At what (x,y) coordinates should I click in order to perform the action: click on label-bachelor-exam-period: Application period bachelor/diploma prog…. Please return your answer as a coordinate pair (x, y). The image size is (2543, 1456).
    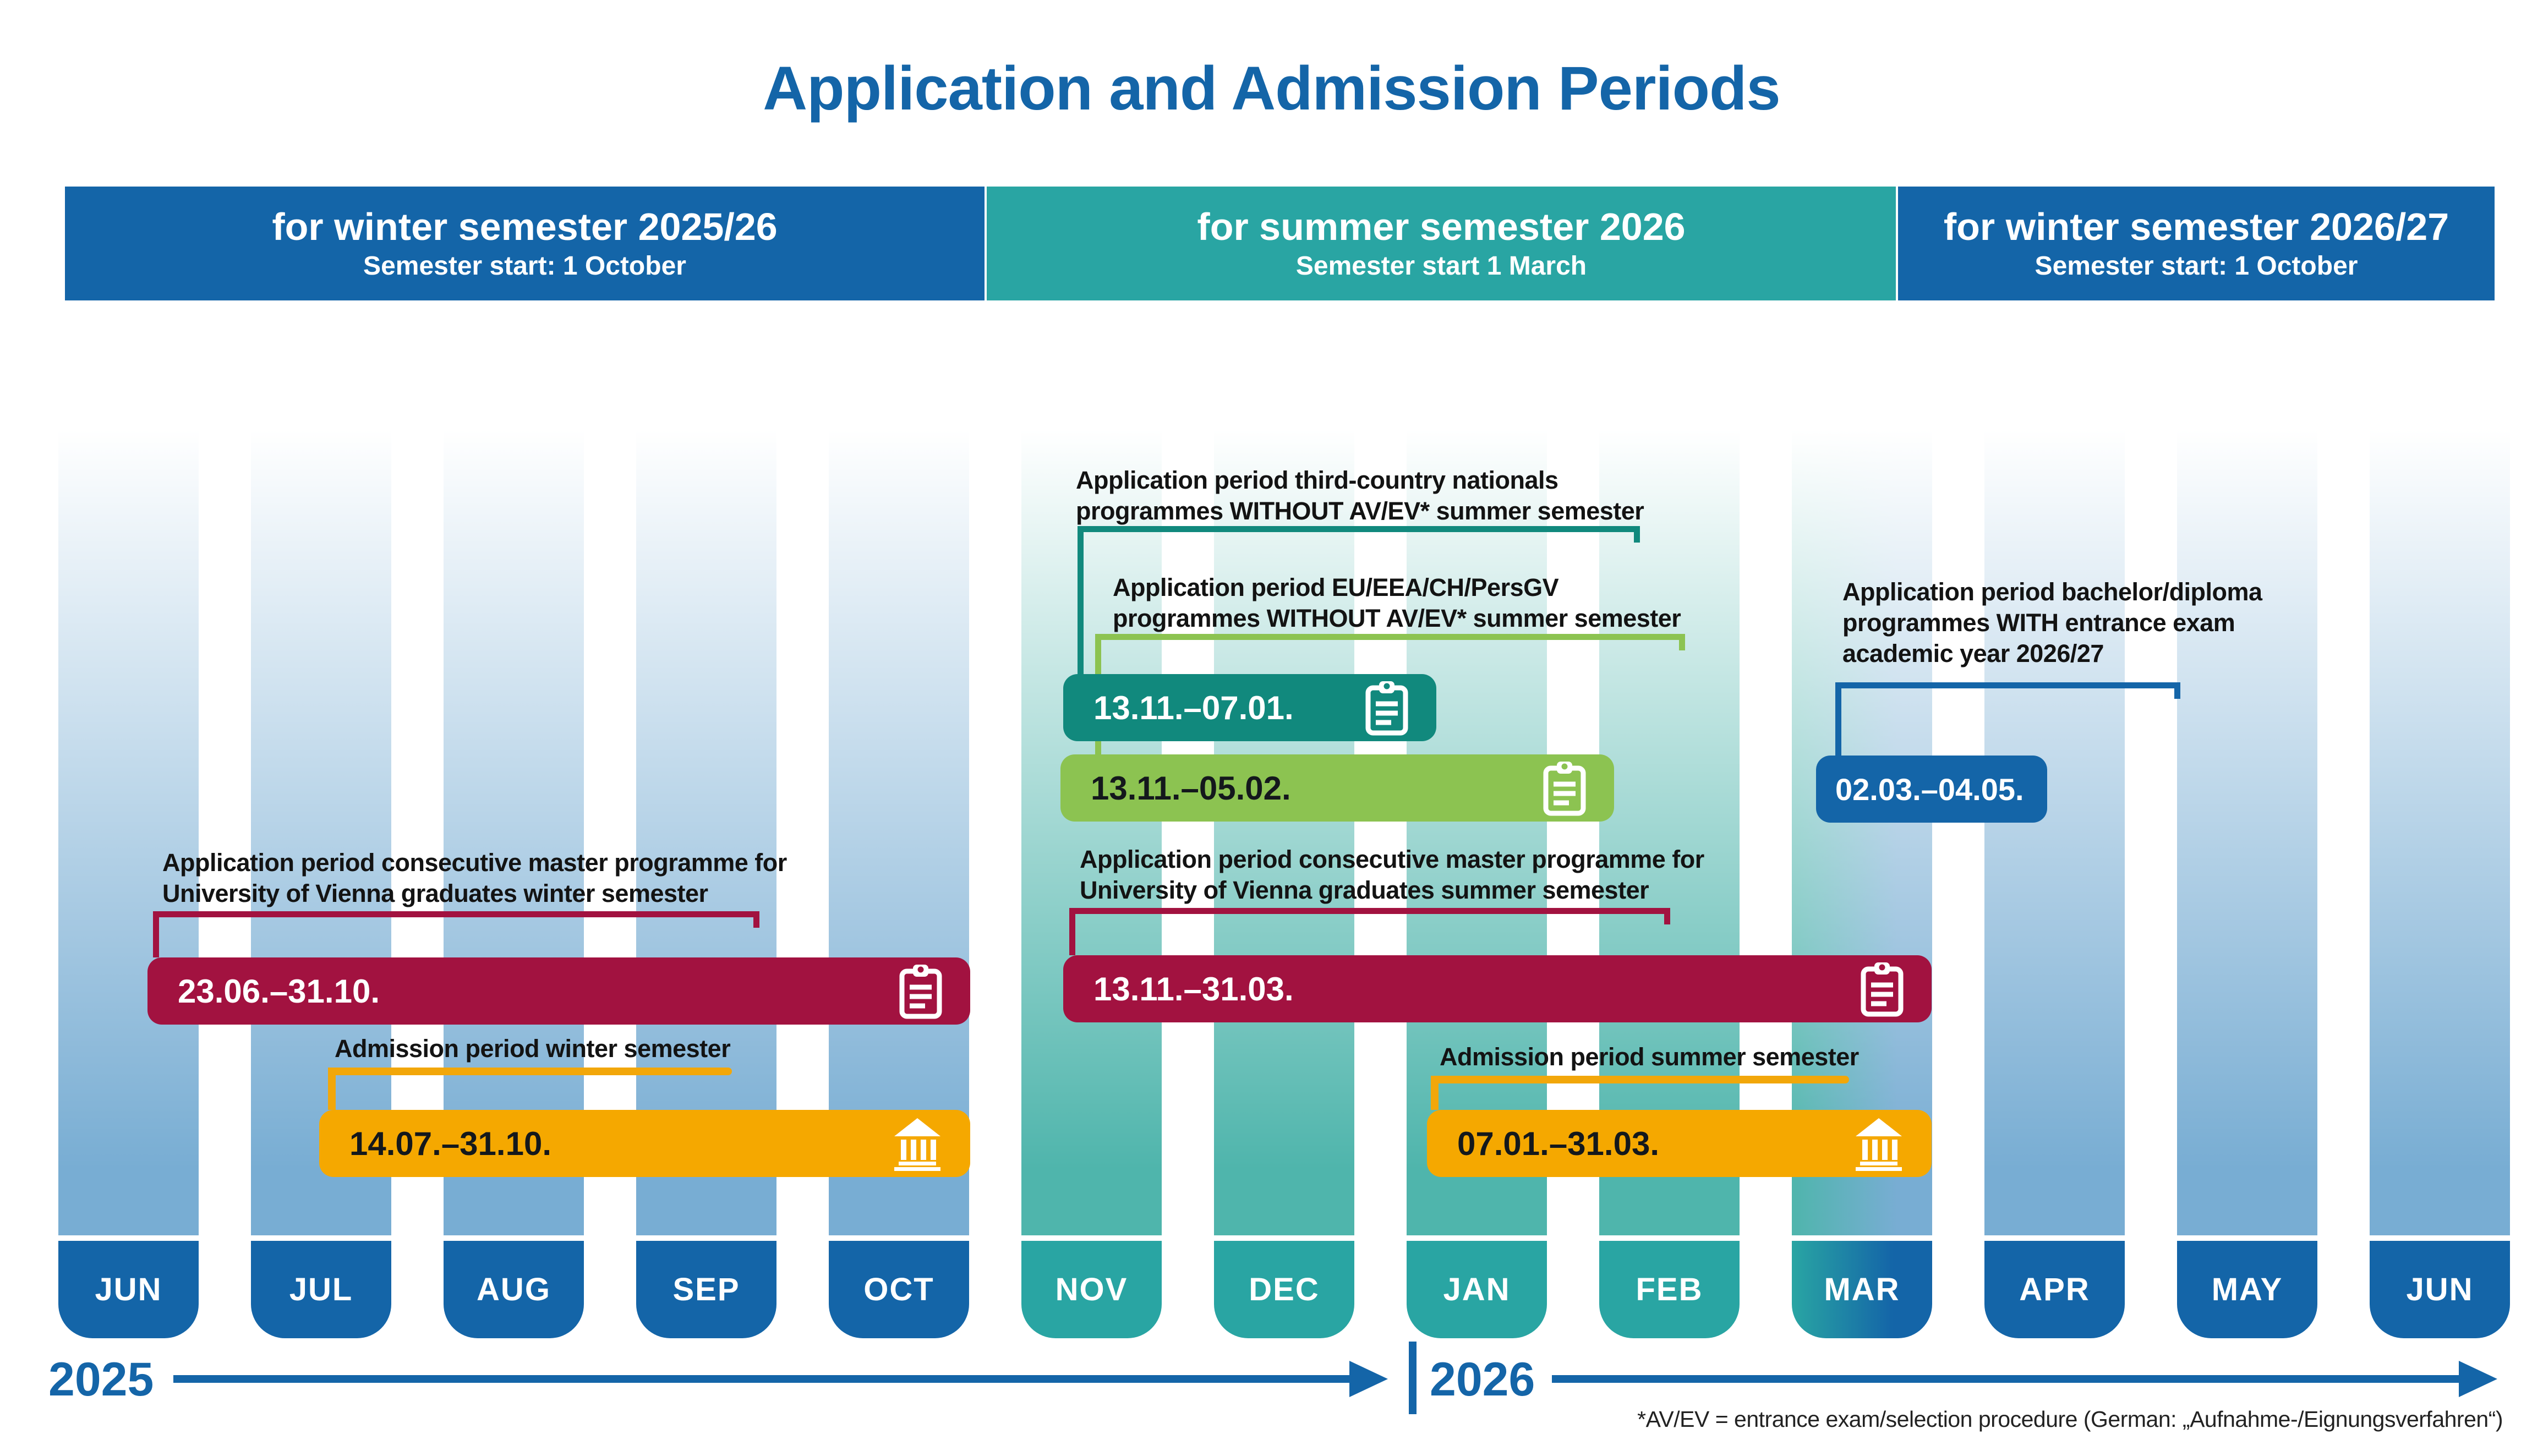
    Looking at the image, I should click on (2052, 622).